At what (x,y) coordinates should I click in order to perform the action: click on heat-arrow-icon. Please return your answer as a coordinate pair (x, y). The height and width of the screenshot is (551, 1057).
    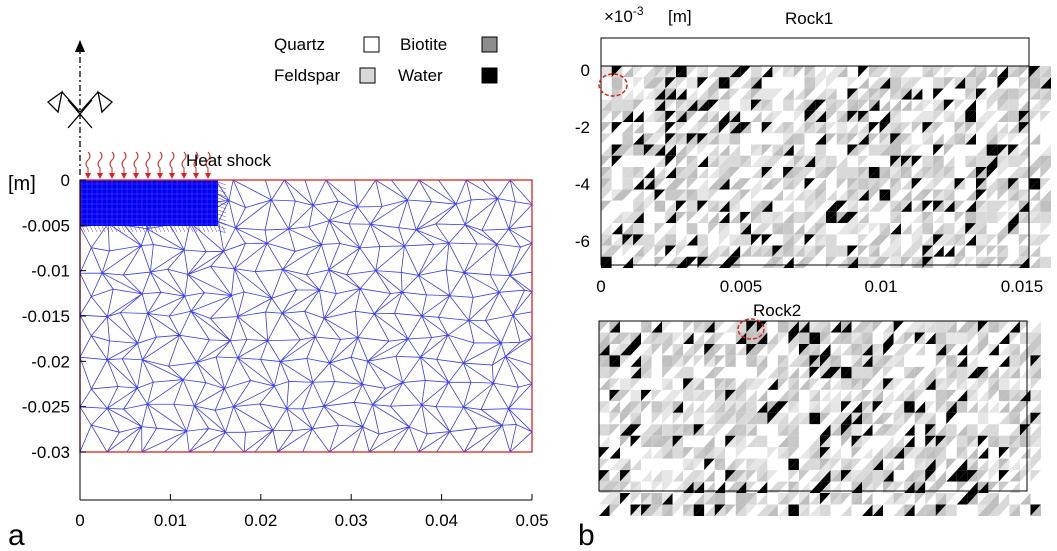
    Looking at the image, I should click on (160, 165).